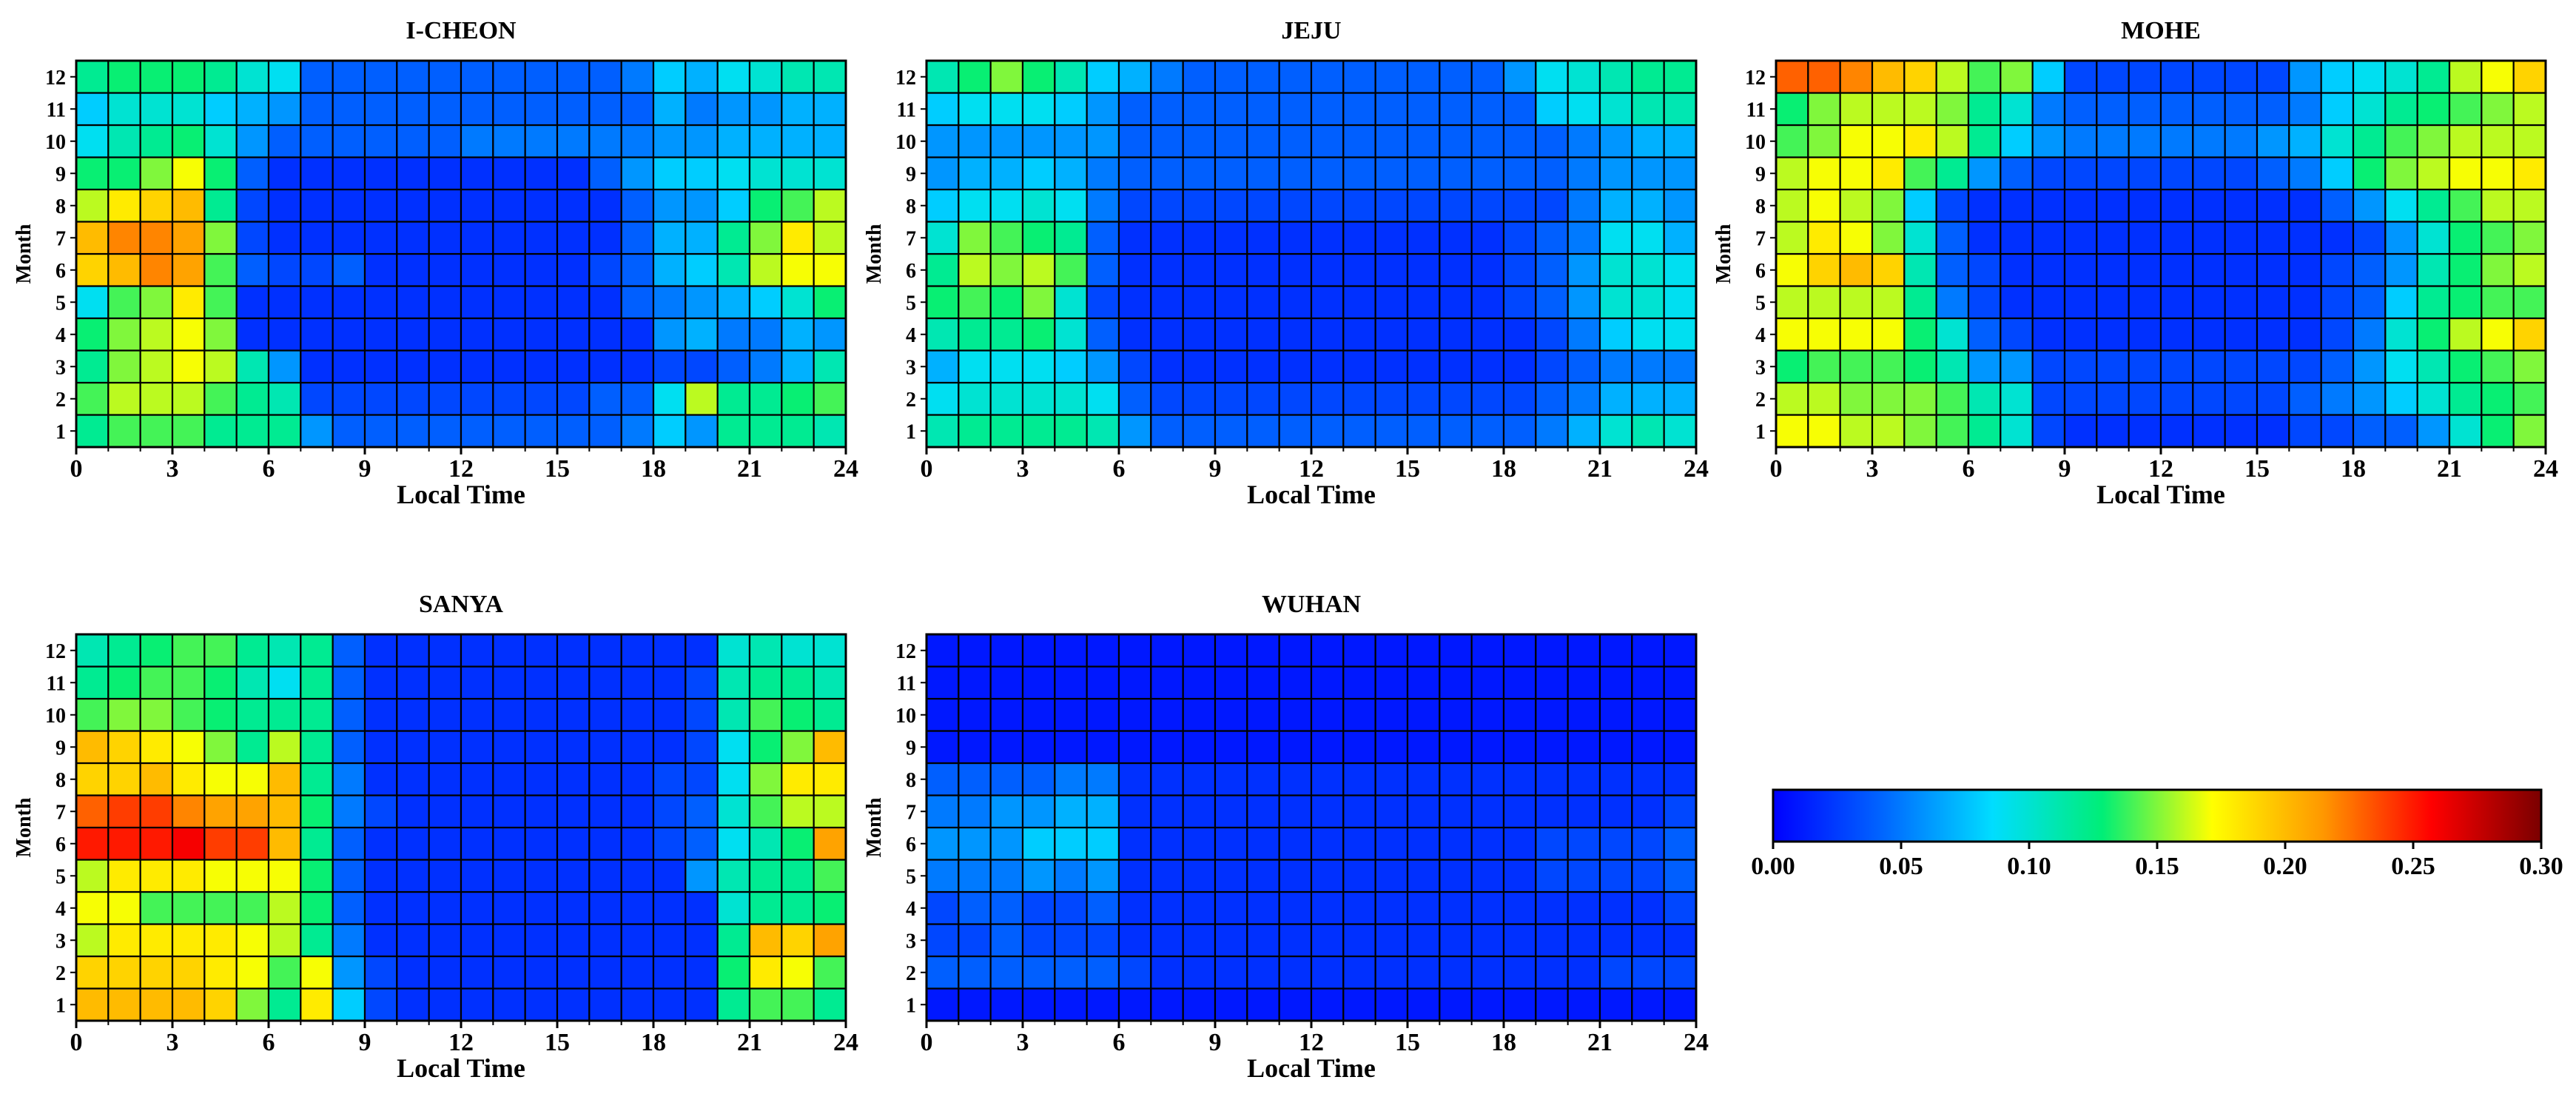  What do you see at coordinates (1311, 495) in the screenshot?
I see `x-axis-label: Local Time` at bounding box center [1311, 495].